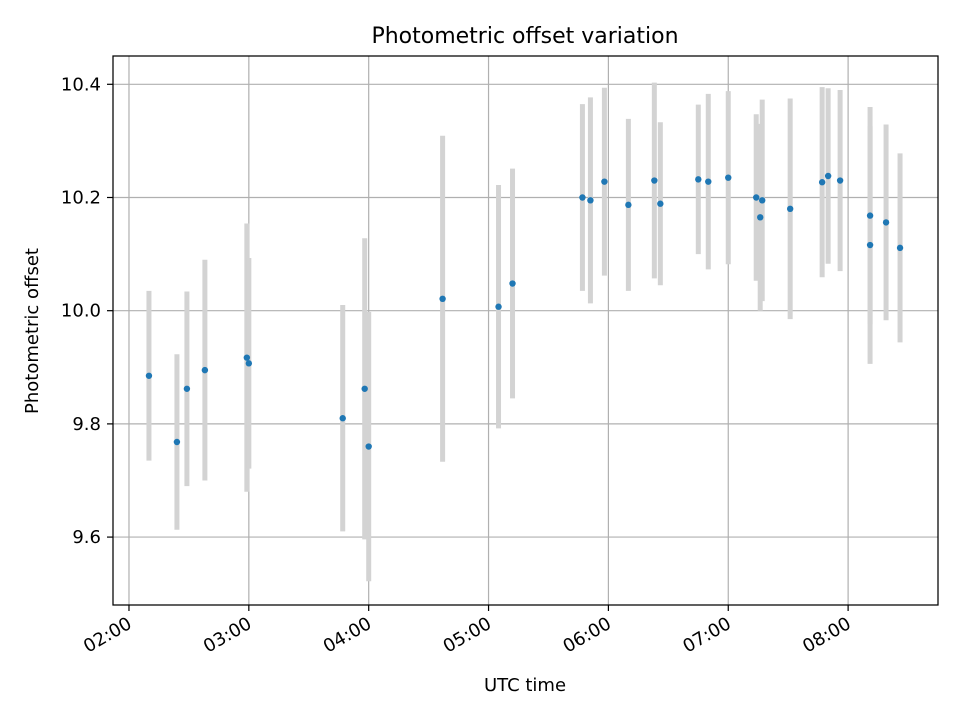 The height and width of the screenshot is (720, 960). I want to click on y-tick-label: 10.4, so click(81, 84).